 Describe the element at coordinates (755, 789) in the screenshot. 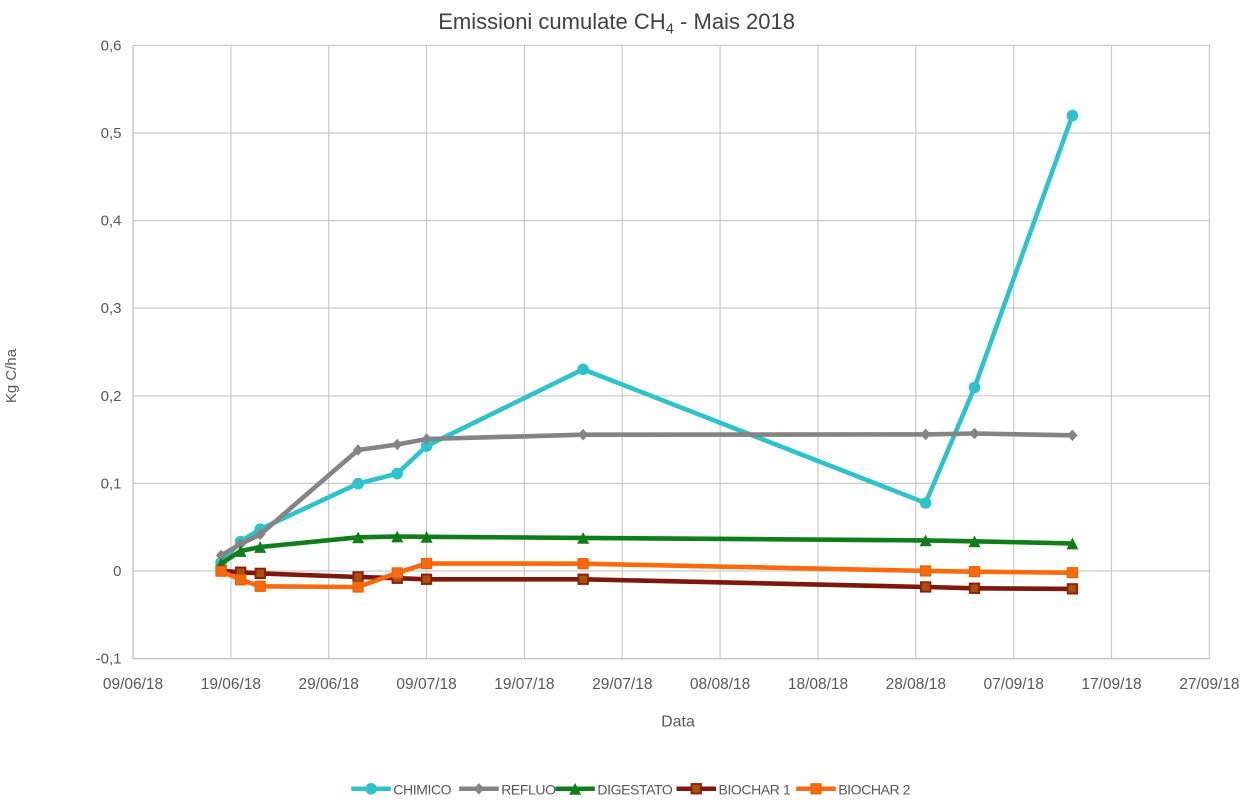

I see `svg-text: BIOCHAR 1` at that location.